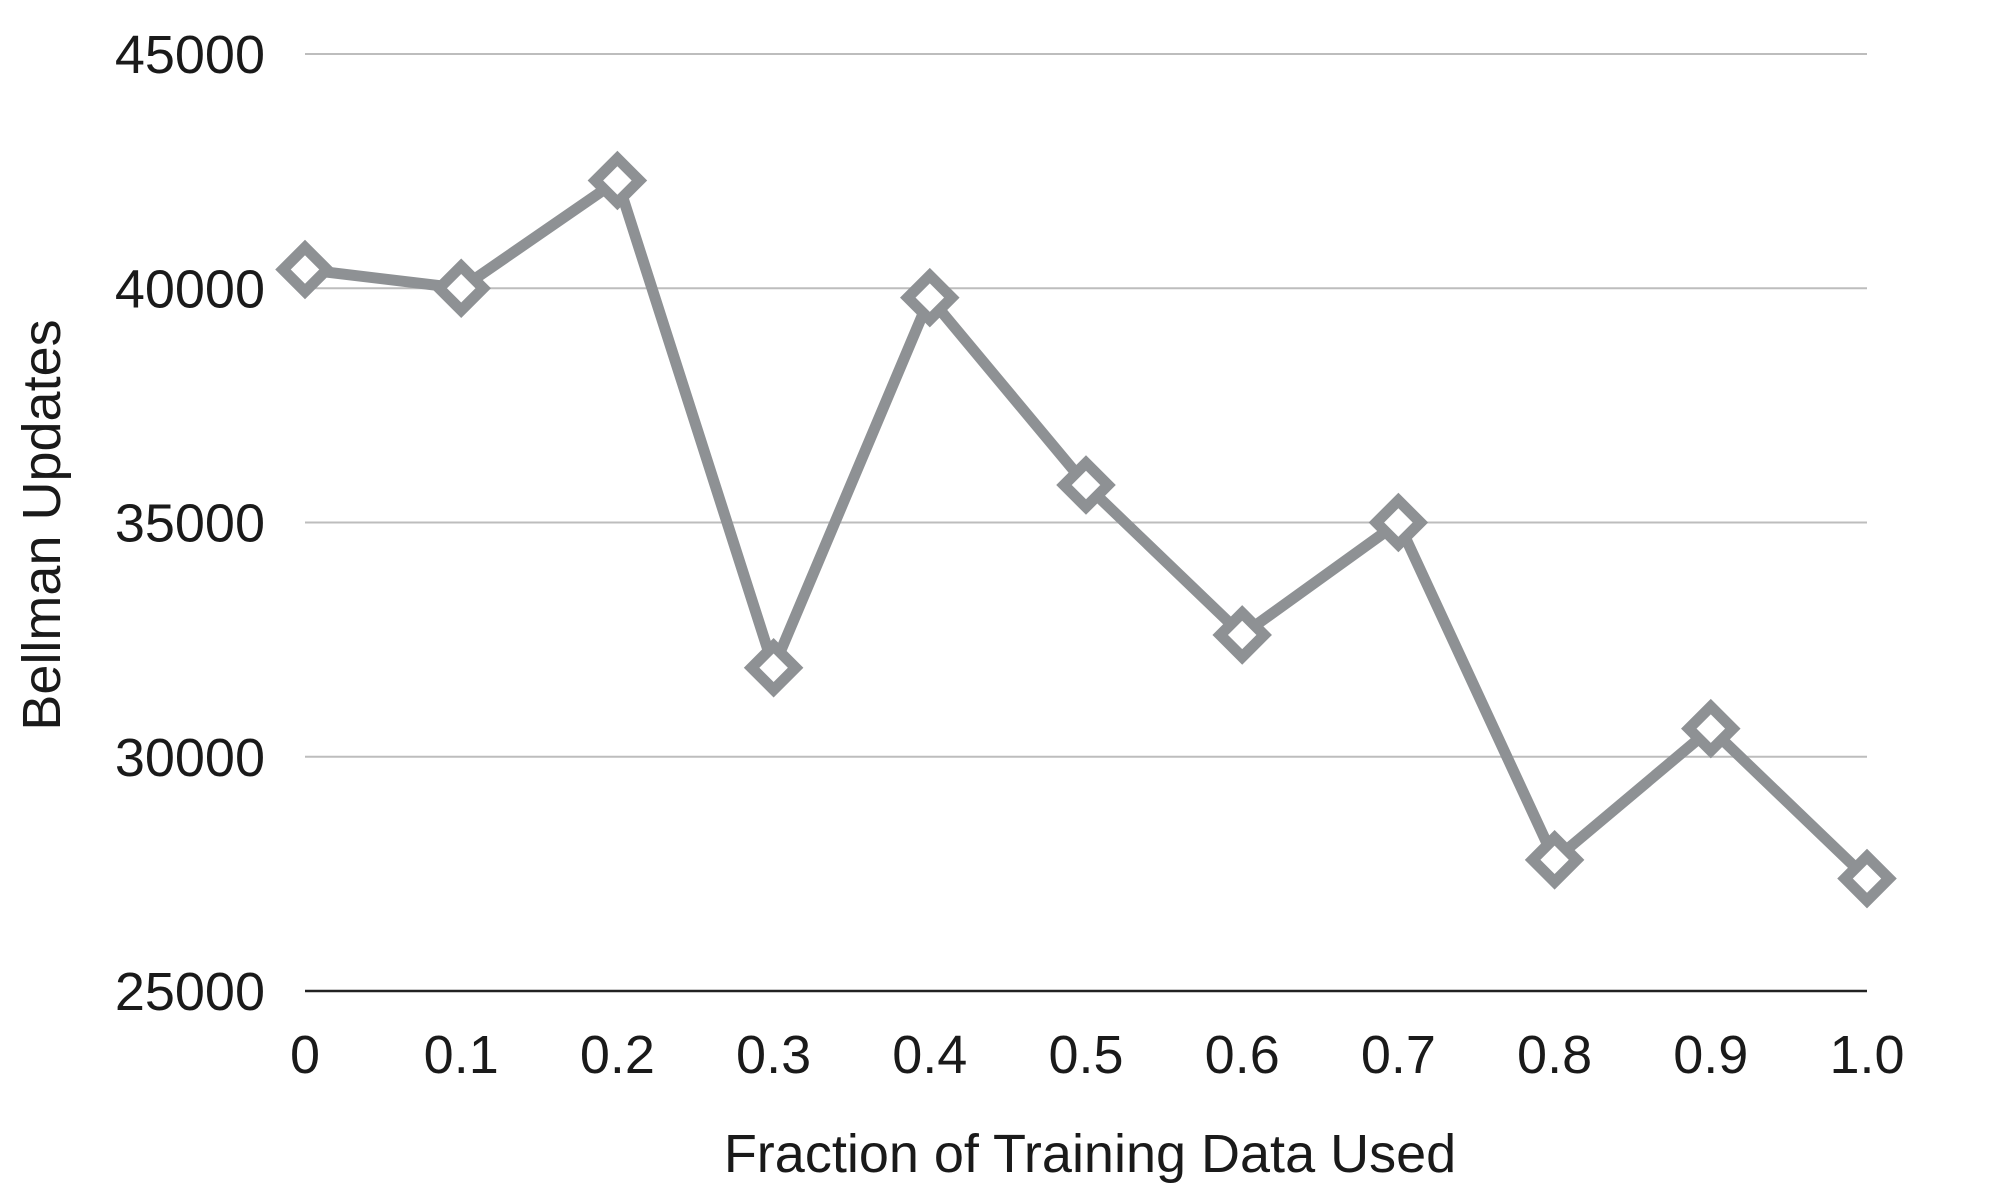 The image size is (2000, 1194). I want to click on x-tick-label: 0.6, so click(1242, 1055).